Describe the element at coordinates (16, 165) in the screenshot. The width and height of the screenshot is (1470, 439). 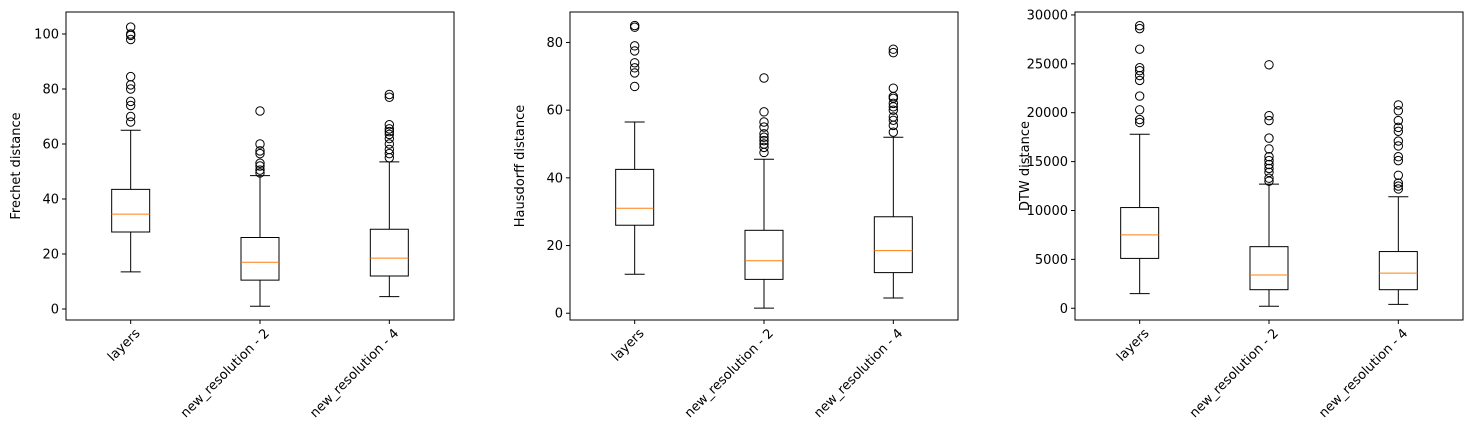
I see `y-axis-label: Frechet distance` at that location.